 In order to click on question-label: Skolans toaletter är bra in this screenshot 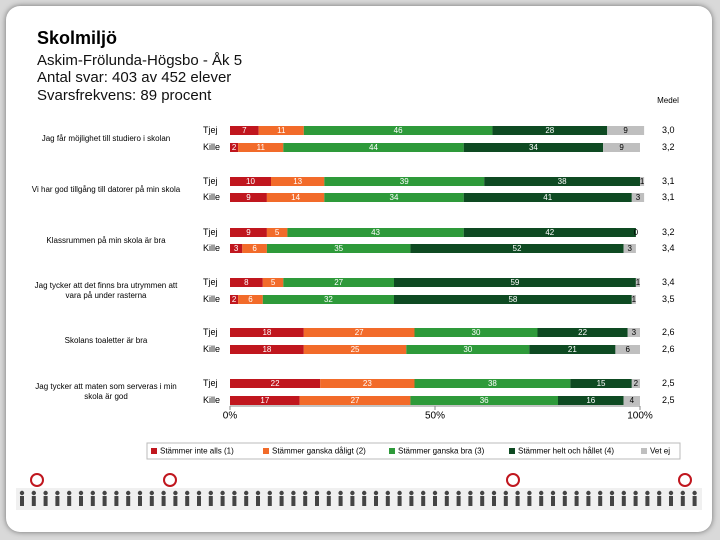, I will do `click(106, 340)`.